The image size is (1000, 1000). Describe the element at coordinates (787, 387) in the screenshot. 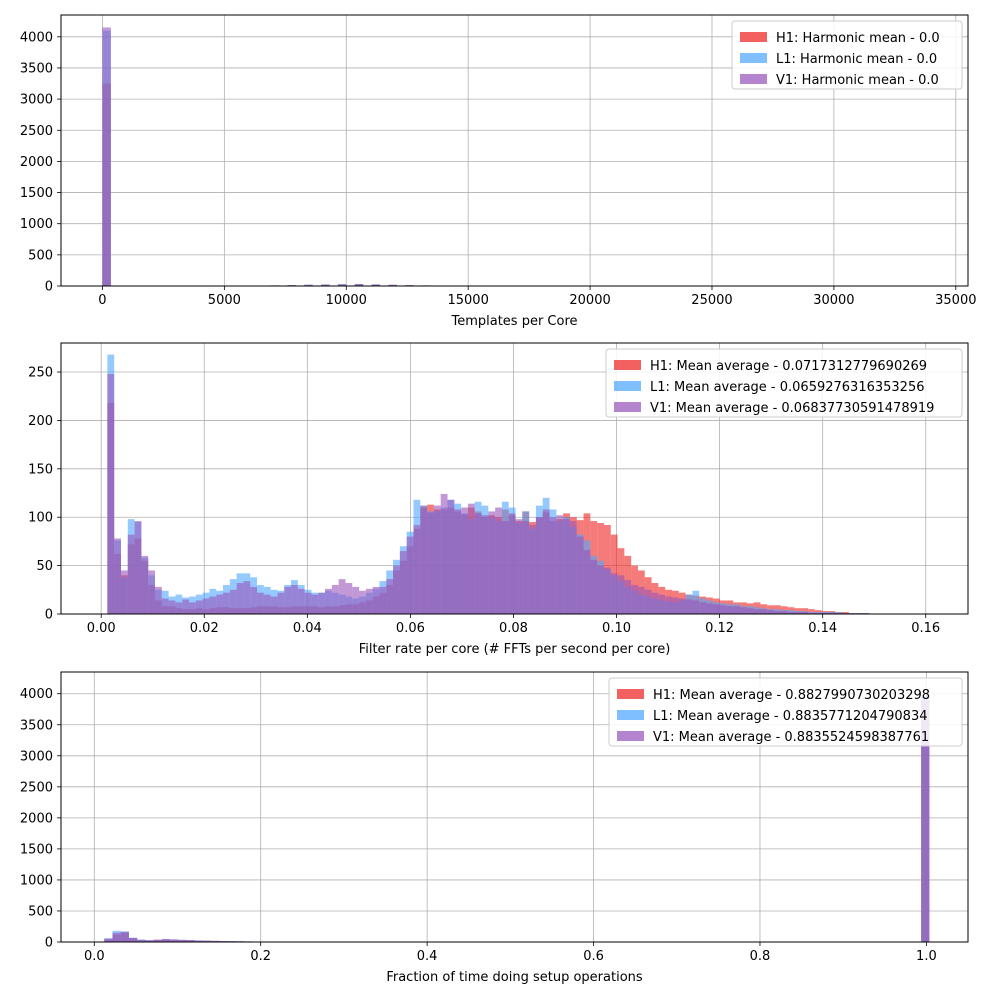

I see `legend-entry: L1: Mean average - 0.0659276316353256` at that location.